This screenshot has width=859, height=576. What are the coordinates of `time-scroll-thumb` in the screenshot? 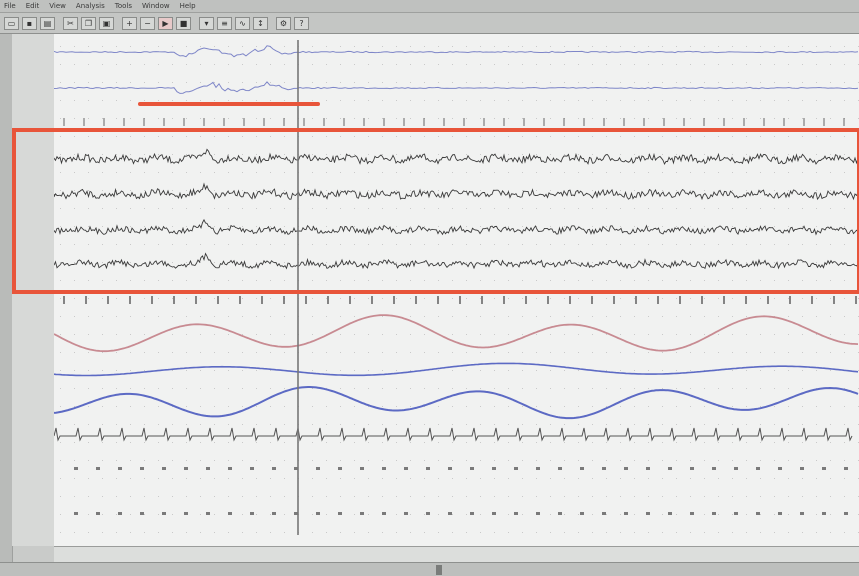 It's located at (439, 570).